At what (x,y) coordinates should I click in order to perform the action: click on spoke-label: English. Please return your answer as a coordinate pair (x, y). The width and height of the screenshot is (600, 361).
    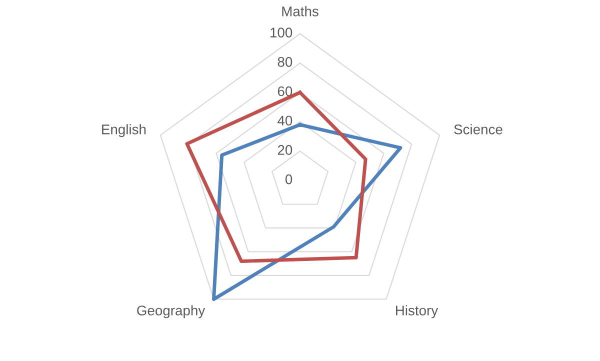
    Looking at the image, I should click on (124, 131).